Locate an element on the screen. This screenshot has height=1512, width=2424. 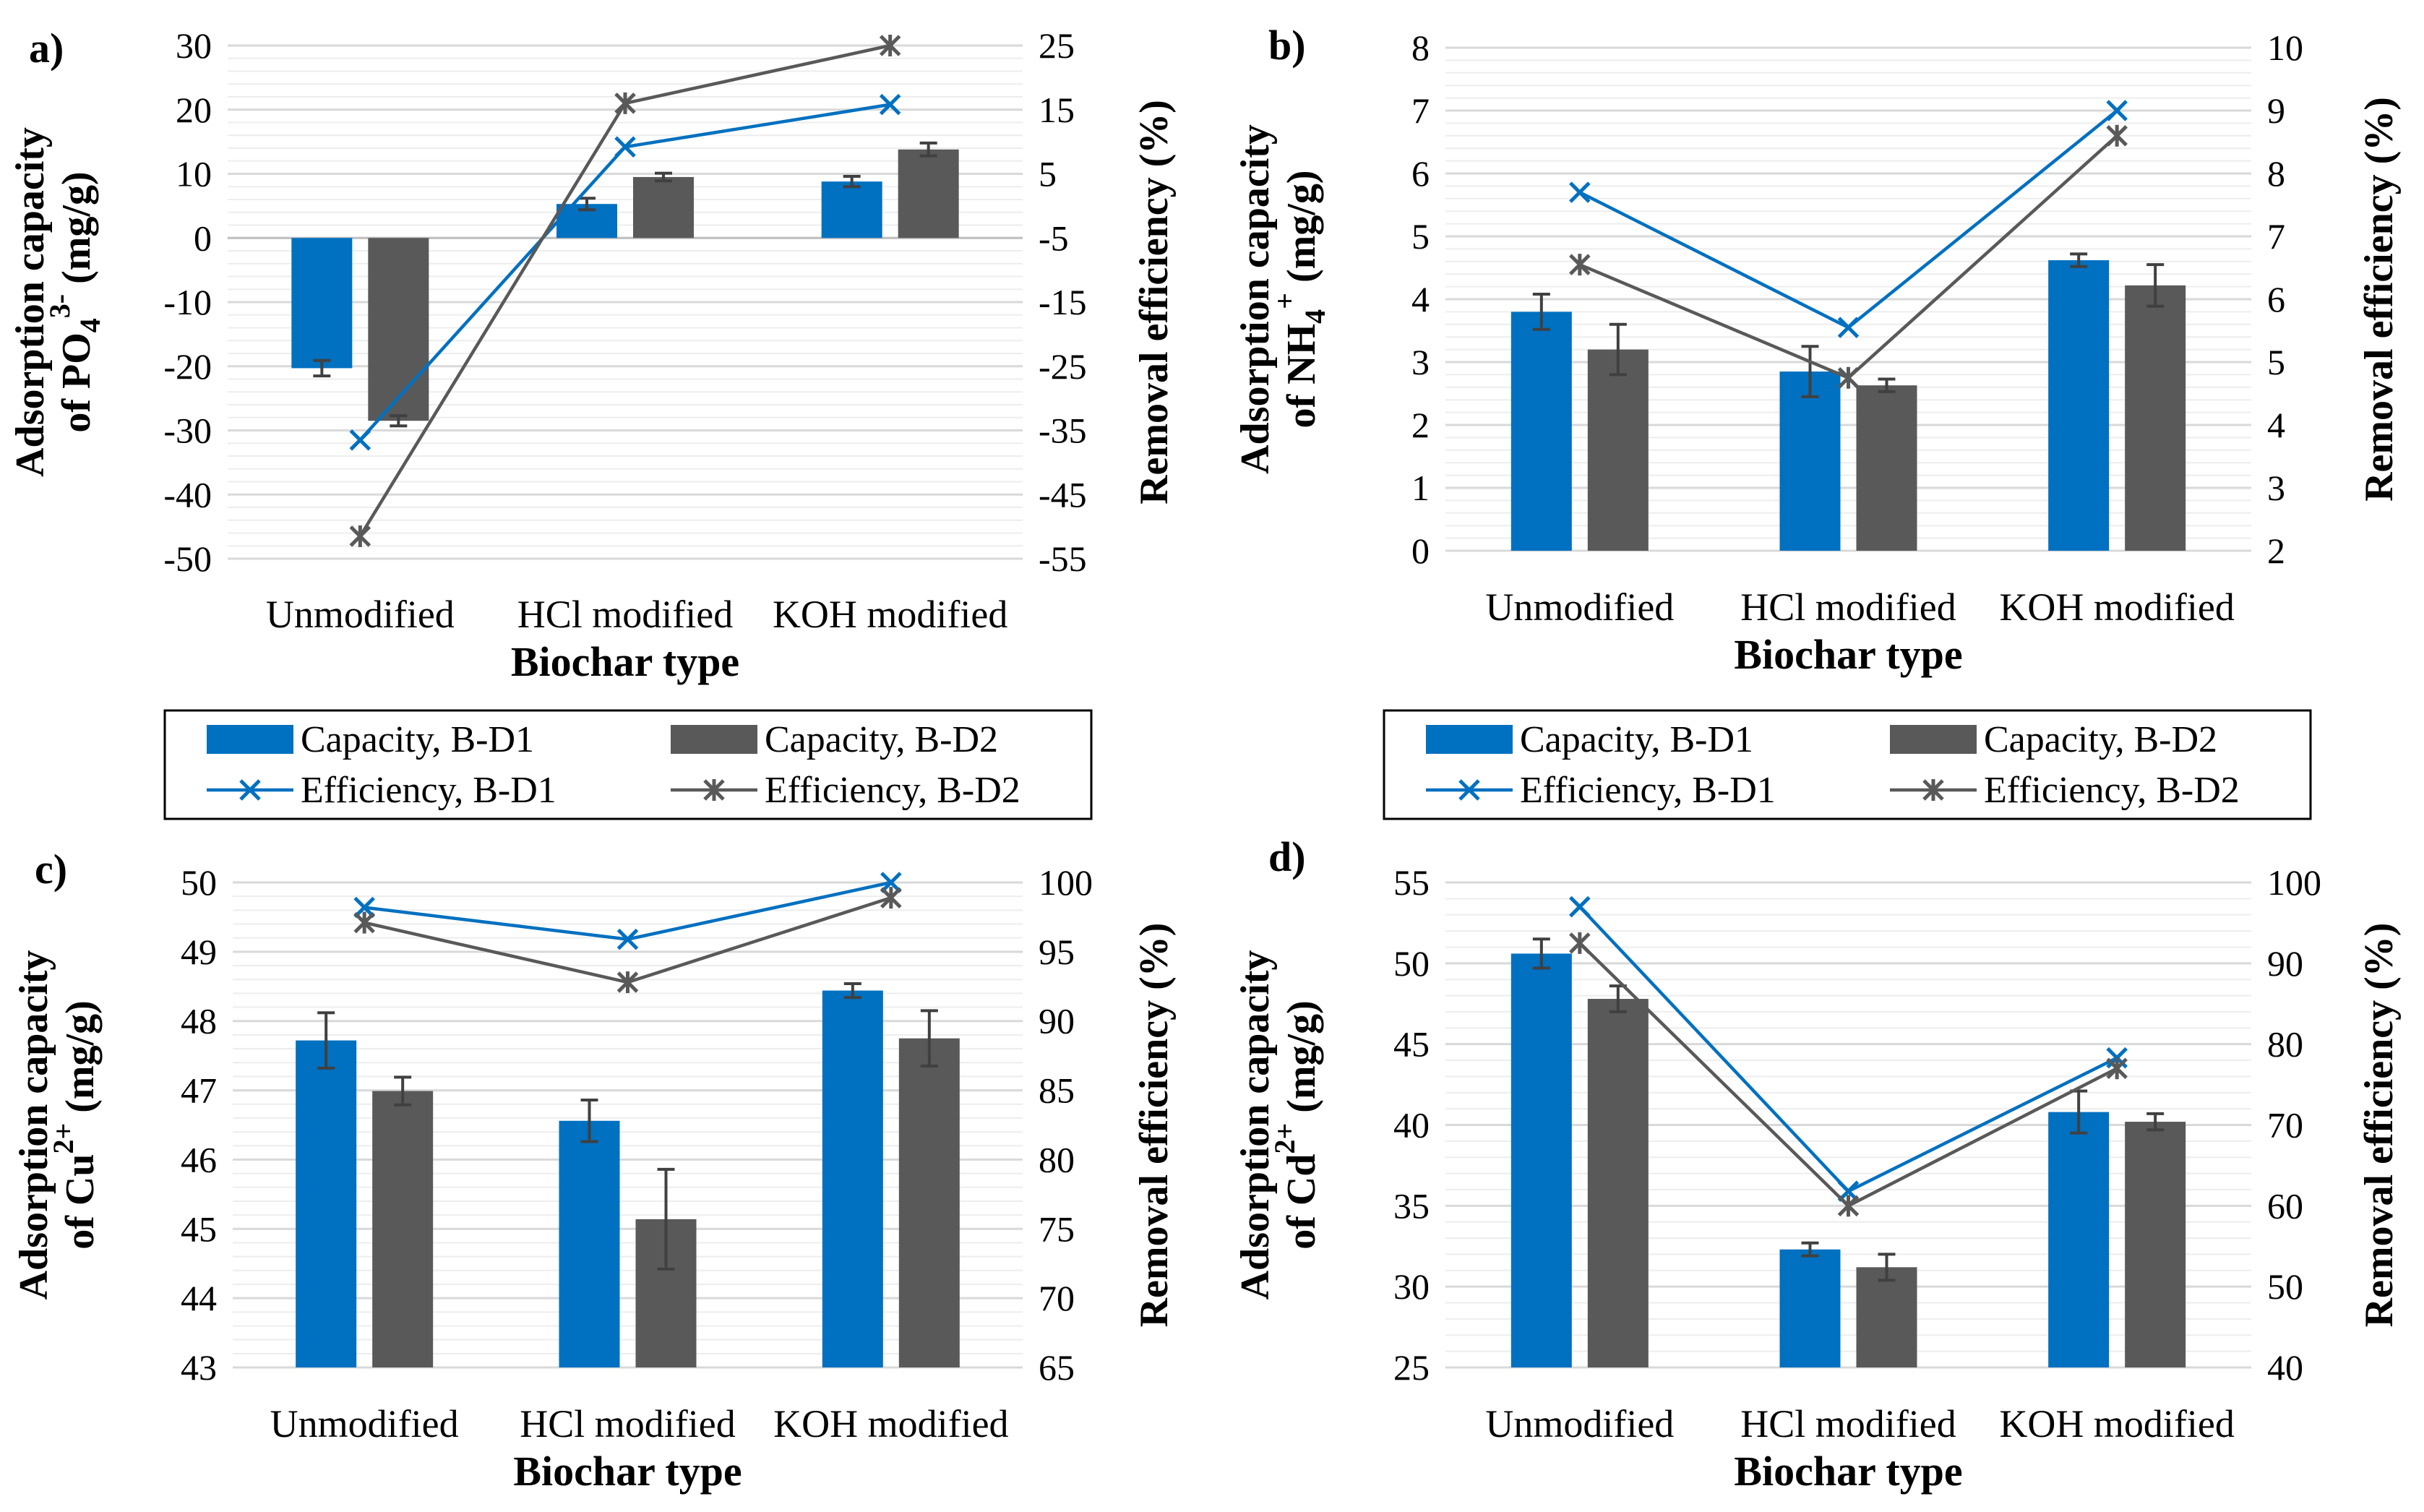
y-axis-title-part: 3- is located at coordinates (59, 306).